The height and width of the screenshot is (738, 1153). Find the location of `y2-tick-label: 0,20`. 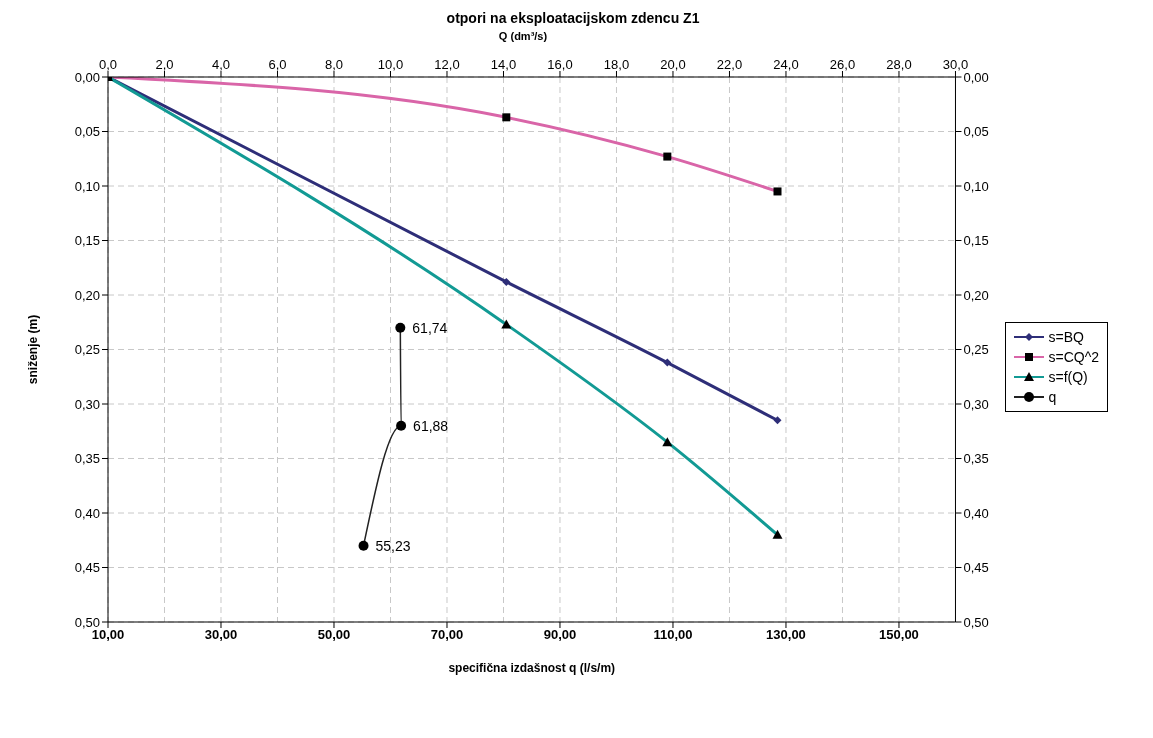

y2-tick-label: 0,20 is located at coordinates (976, 295).